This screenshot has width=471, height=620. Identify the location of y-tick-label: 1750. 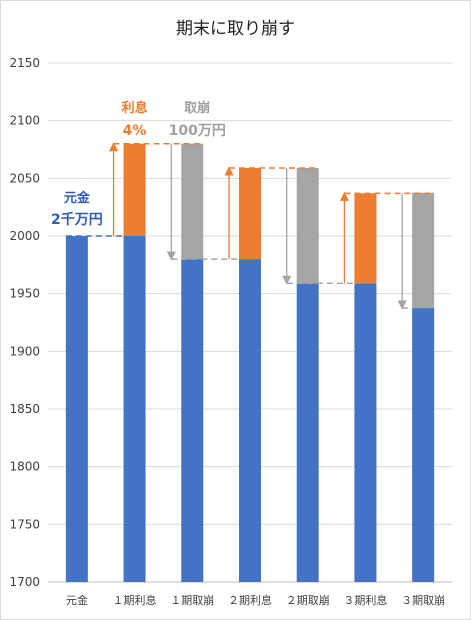
(24, 524).